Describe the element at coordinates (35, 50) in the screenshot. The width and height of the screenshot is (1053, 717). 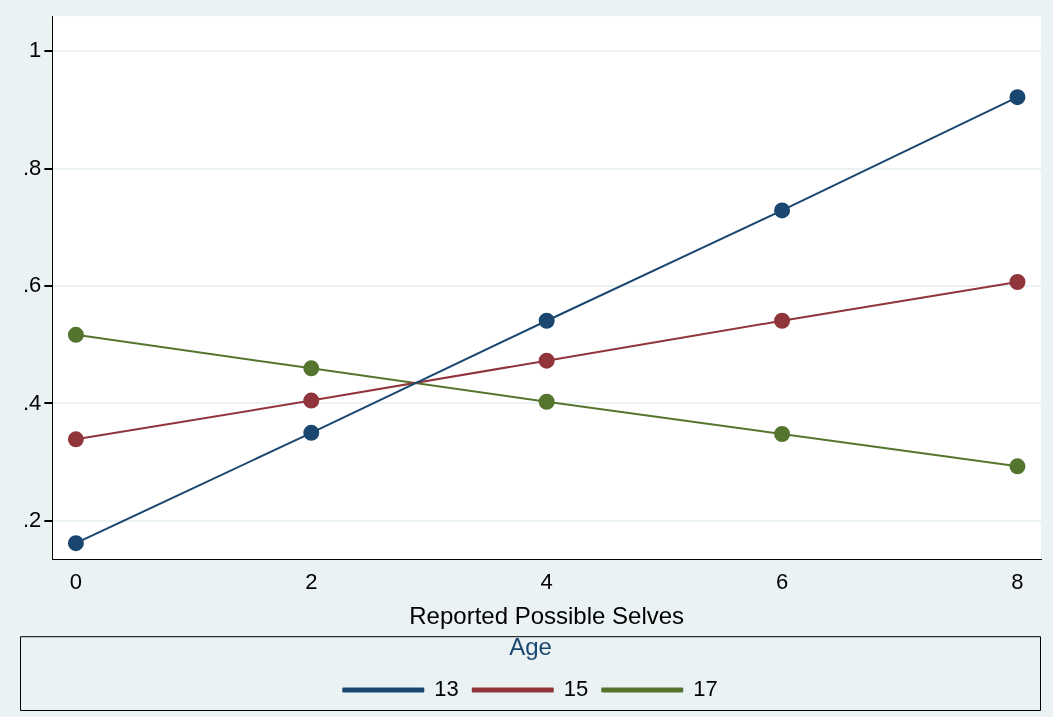
I see `y-tick-label: 1` at that location.